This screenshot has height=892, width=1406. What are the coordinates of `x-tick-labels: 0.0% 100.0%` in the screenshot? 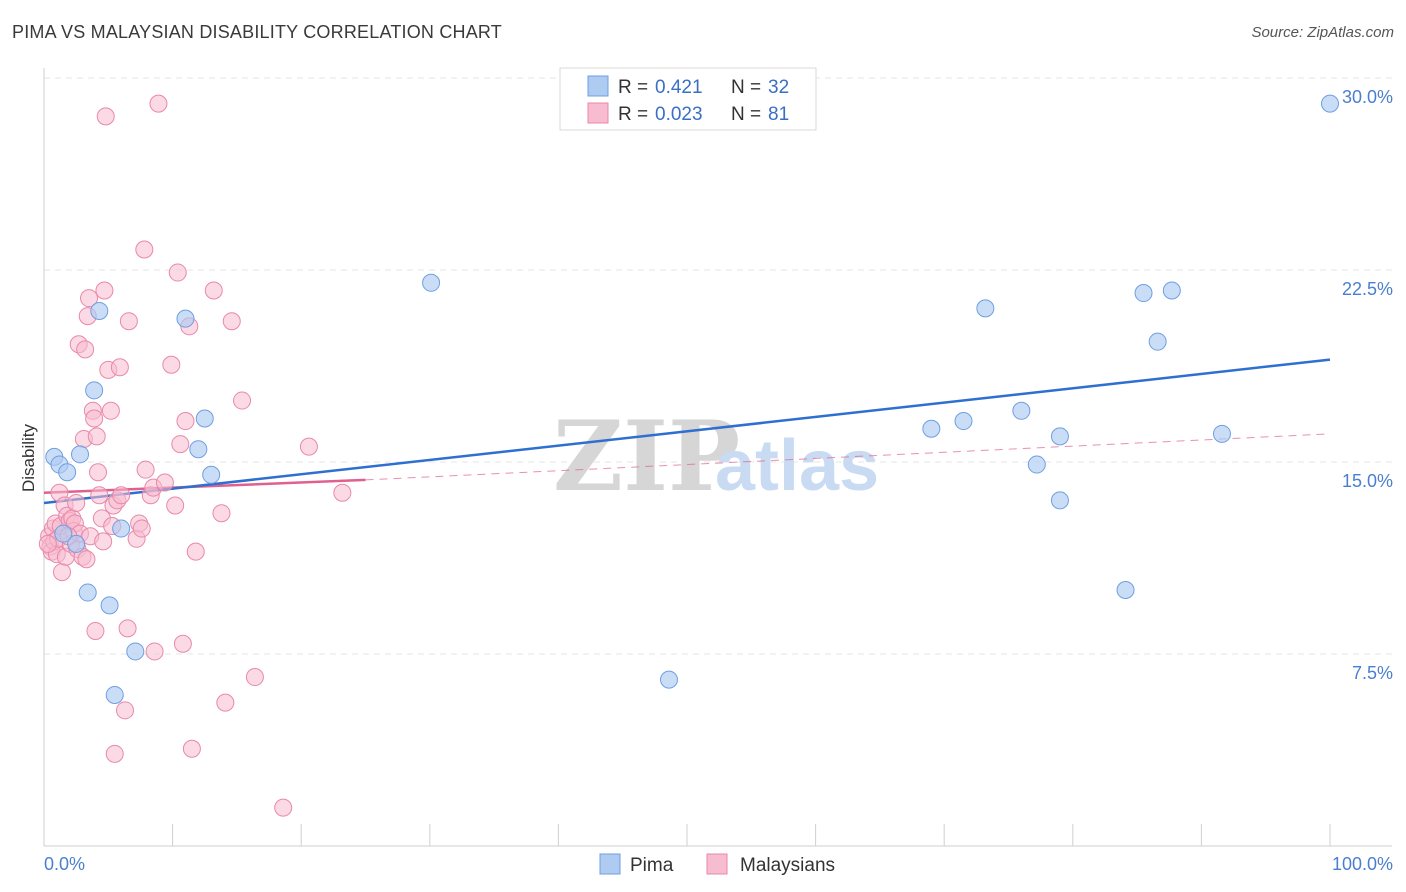 It's located at (718, 864).